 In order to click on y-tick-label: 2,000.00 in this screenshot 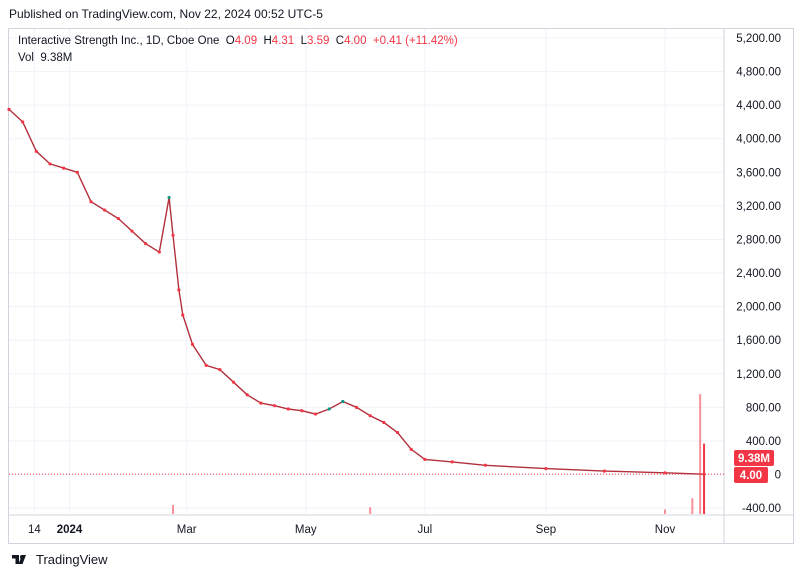, I will do `click(758, 308)`.